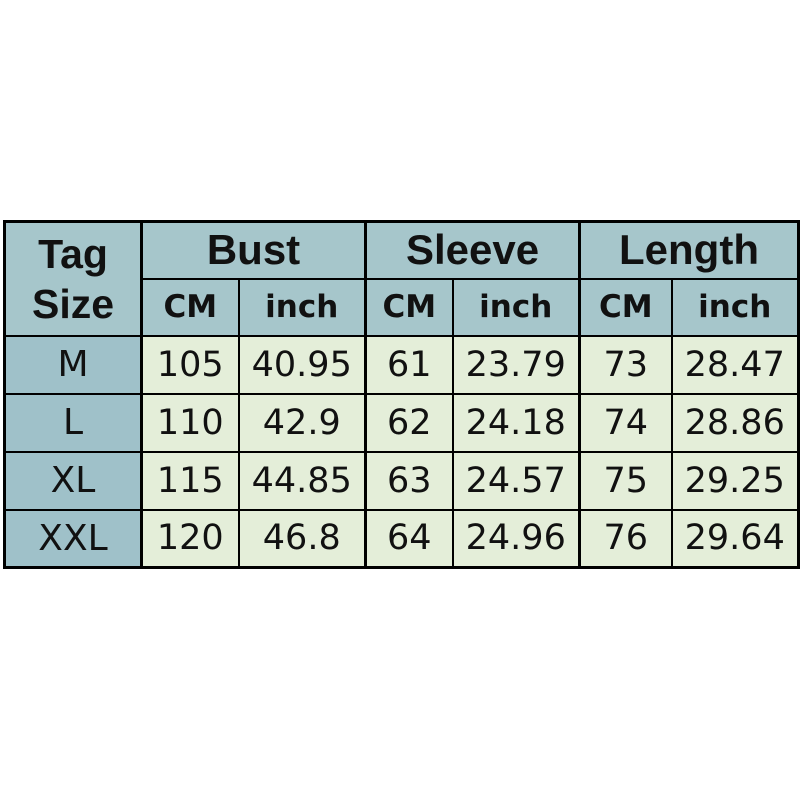 The width and height of the screenshot is (800, 800). Describe the element at coordinates (409, 538) in the screenshot. I see `cell-xxl-sleeve-cm: 64` at that location.